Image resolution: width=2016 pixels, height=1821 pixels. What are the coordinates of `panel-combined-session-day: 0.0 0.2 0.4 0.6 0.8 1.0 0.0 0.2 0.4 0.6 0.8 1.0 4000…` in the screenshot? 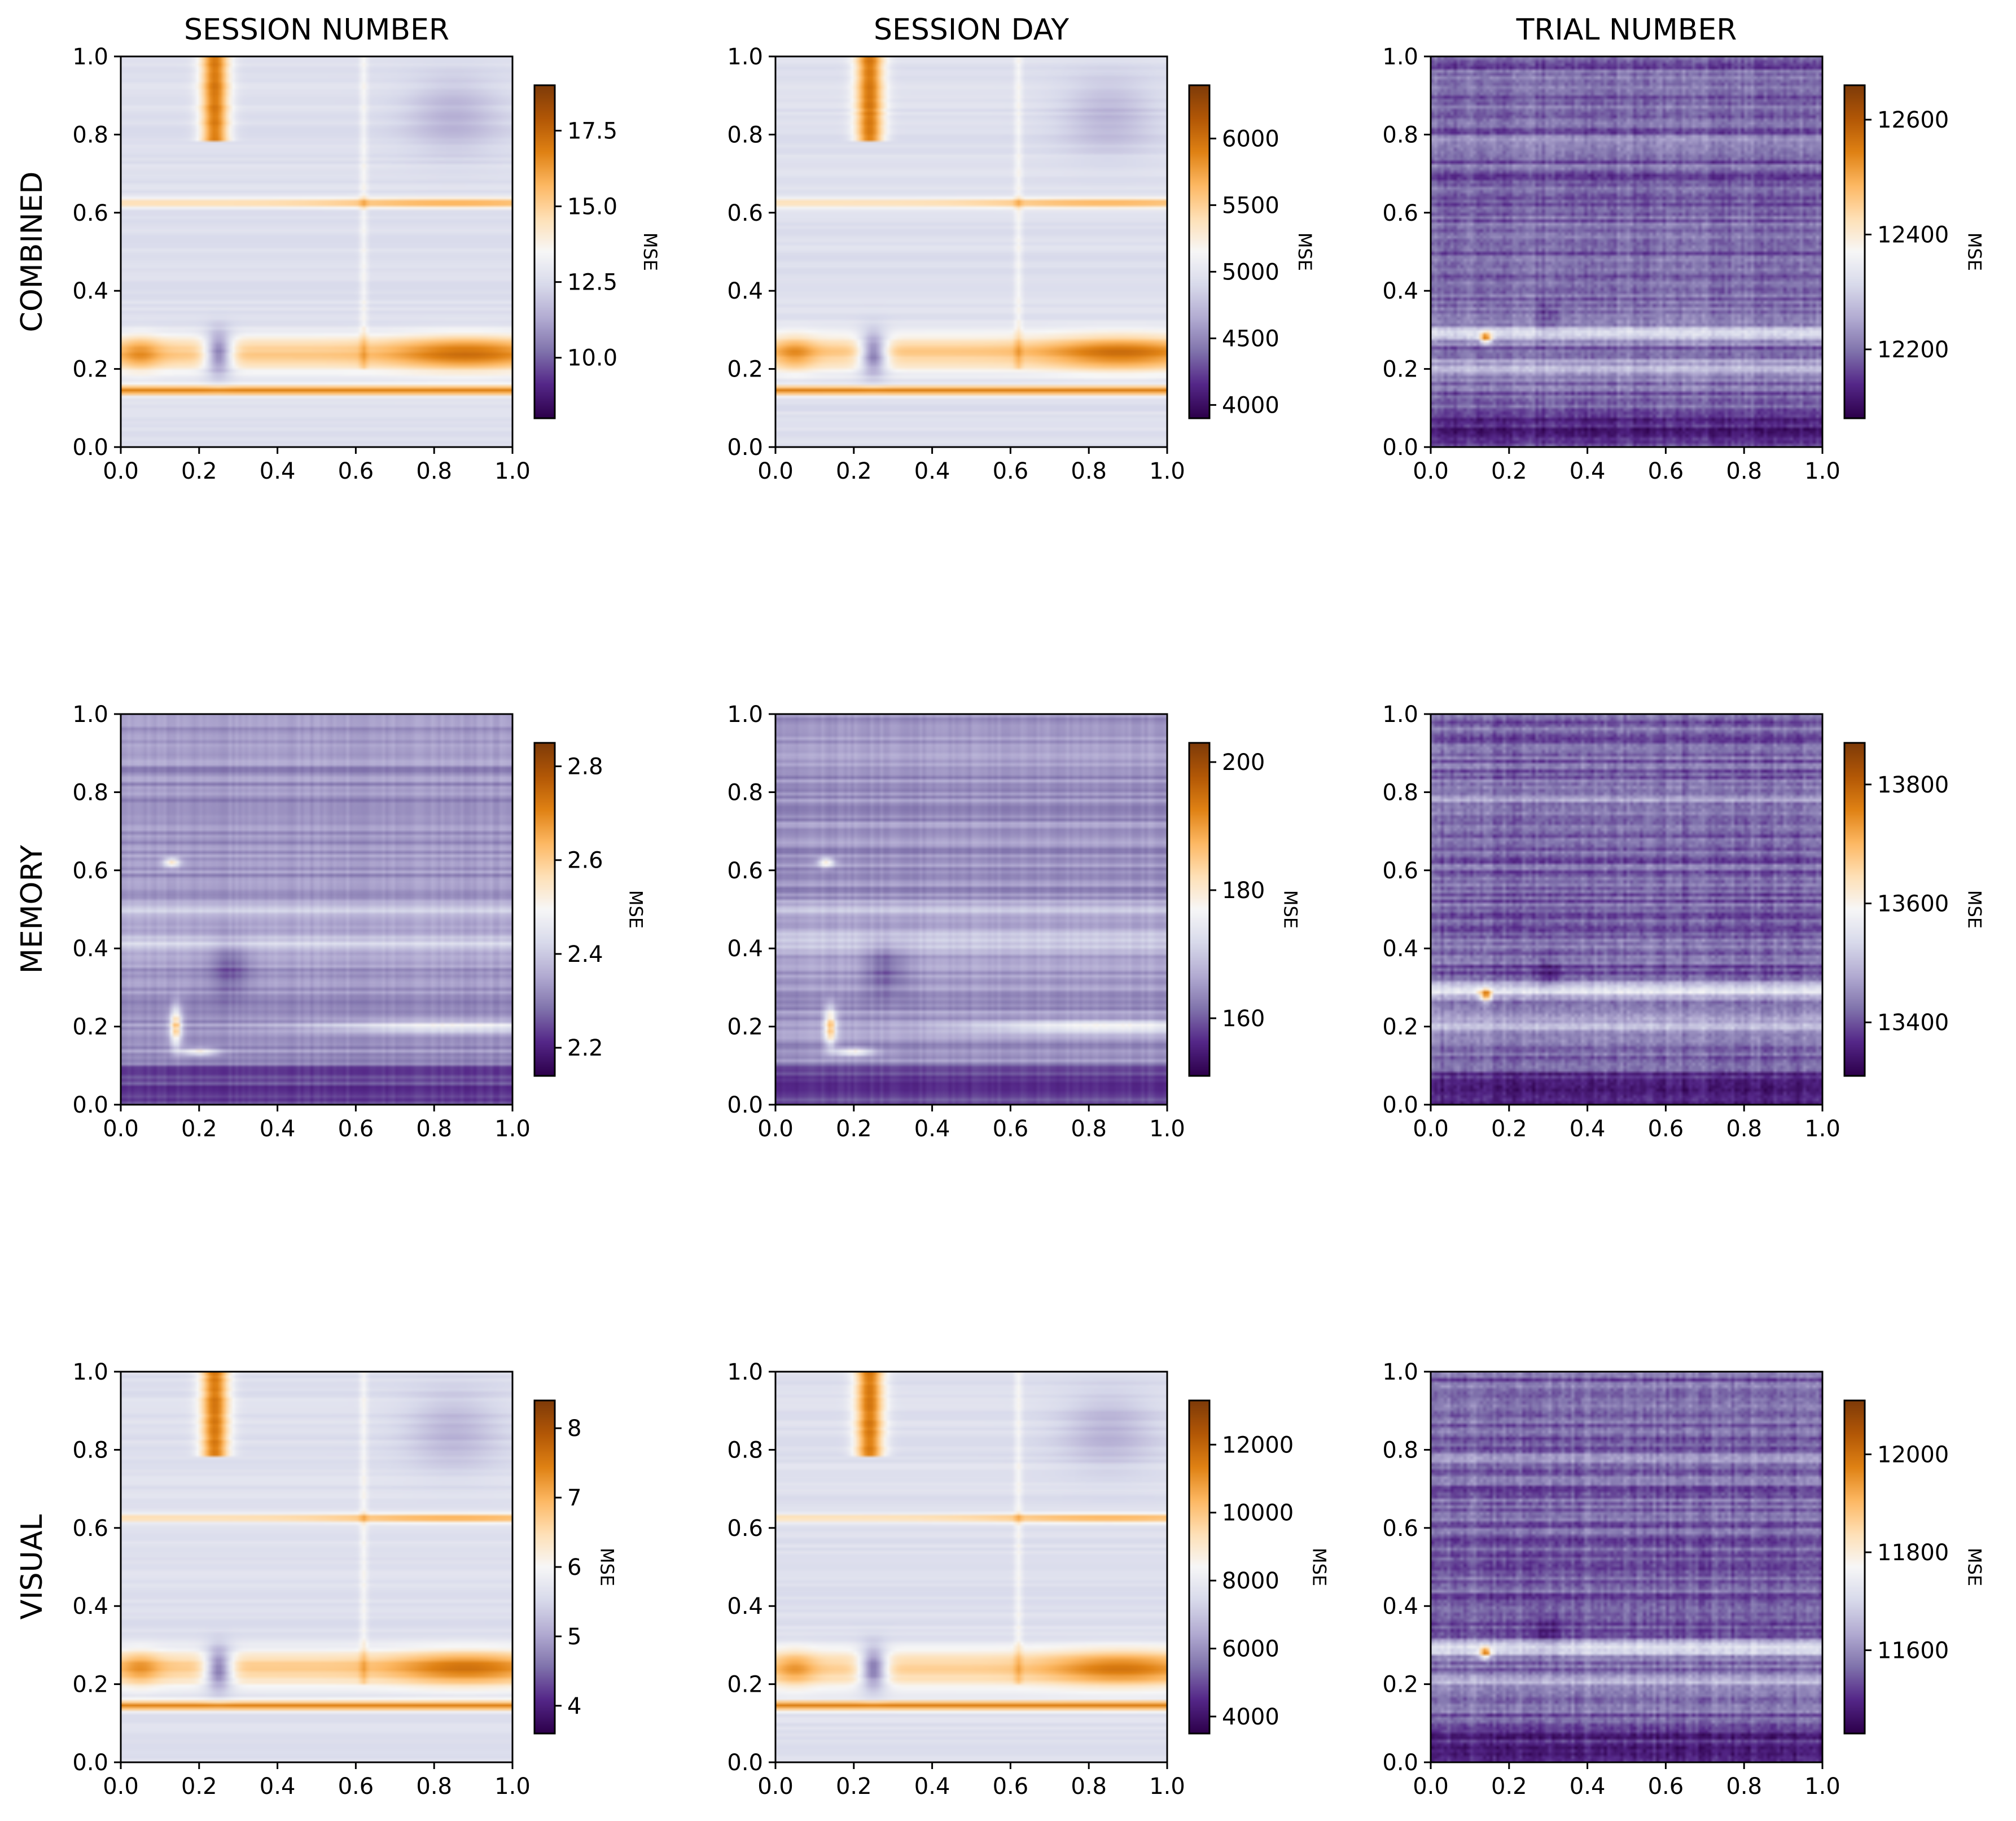 It's located at (1021, 264).